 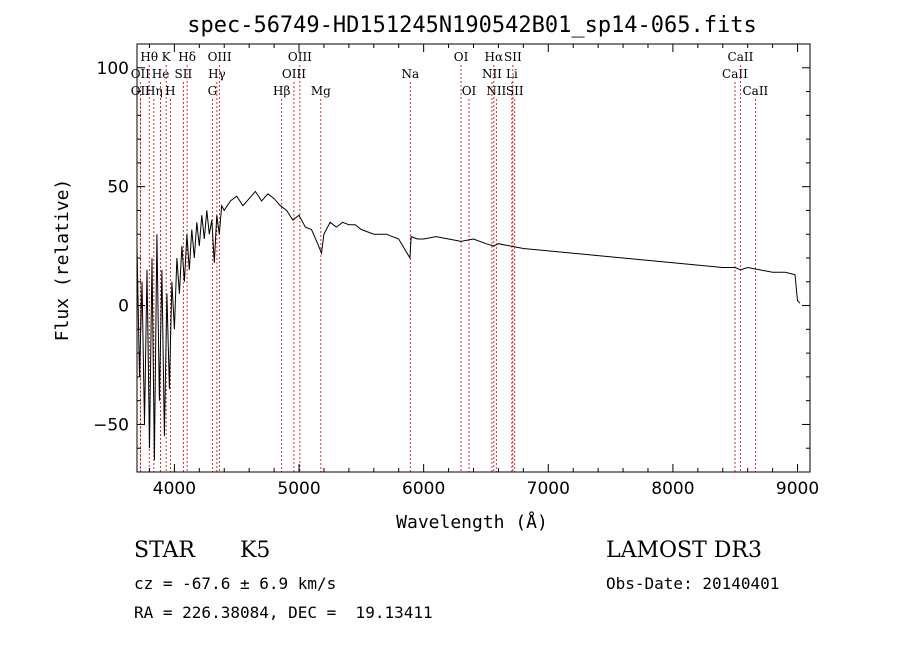 What do you see at coordinates (513, 57) in the screenshot?
I see `line-marker-label-23: SII` at bounding box center [513, 57].